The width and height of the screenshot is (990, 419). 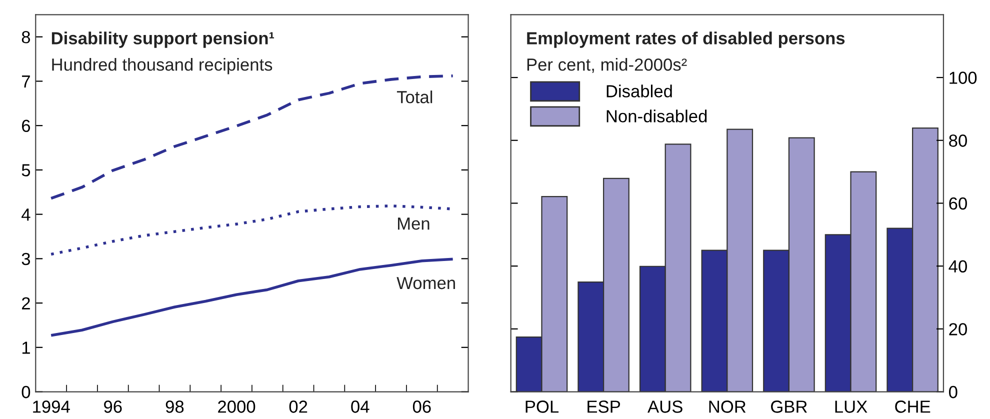 What do you see at coordinates (414, 224) in the screenshot?
I see `series-label: Men` at bounding box center [414, 224].